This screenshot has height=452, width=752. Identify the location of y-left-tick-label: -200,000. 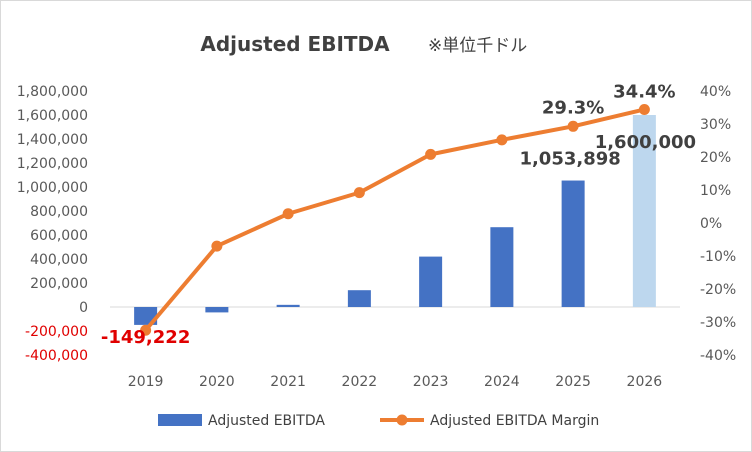
(56, 332).